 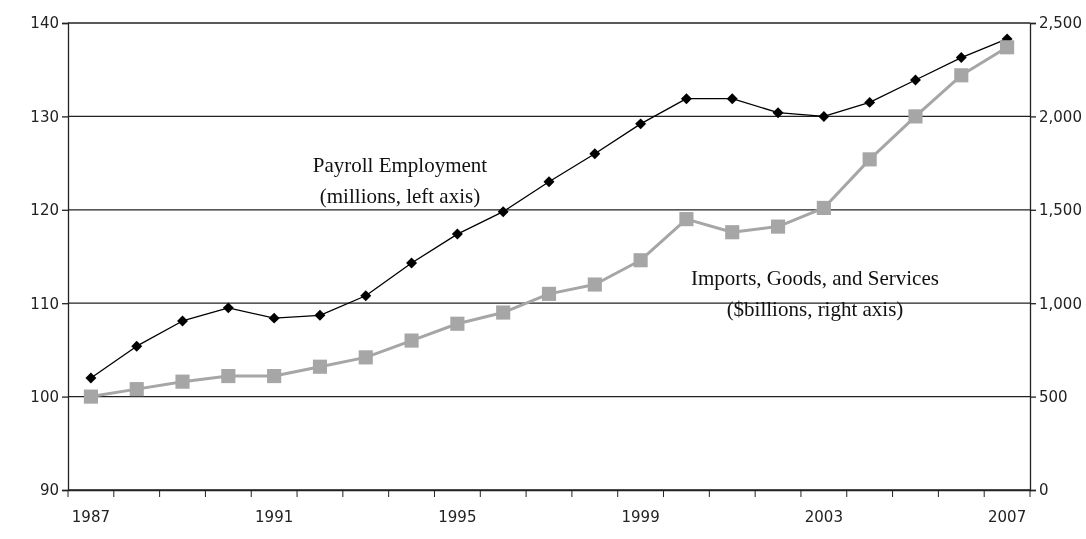 I want to click on x-tick-label: 1987, so click(x=90, y=516).